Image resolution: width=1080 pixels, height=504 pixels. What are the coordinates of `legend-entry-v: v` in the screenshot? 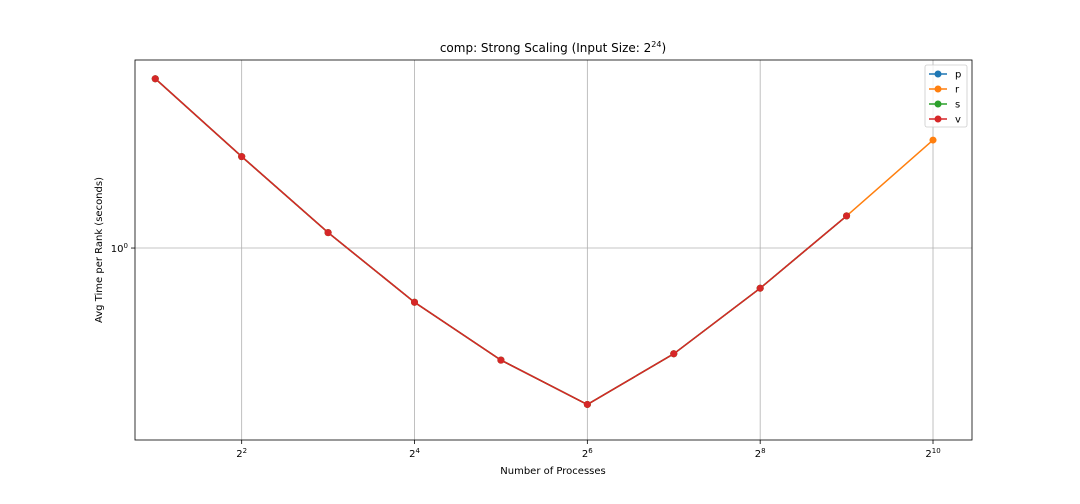 It's located at (945, 120).